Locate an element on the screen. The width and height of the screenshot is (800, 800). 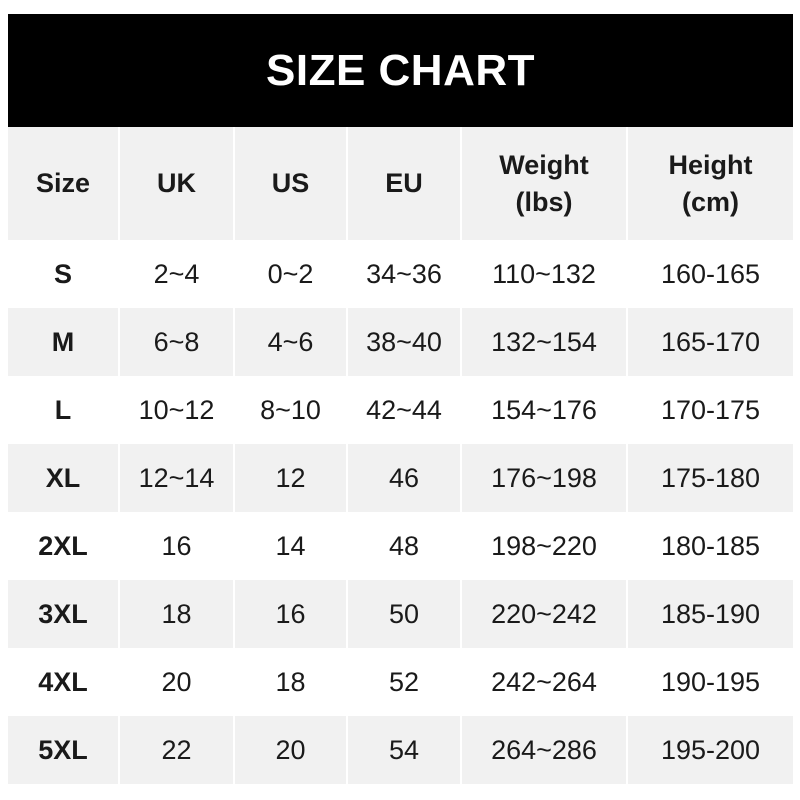
table-cell: 50 is located at coordinates (405, 614).